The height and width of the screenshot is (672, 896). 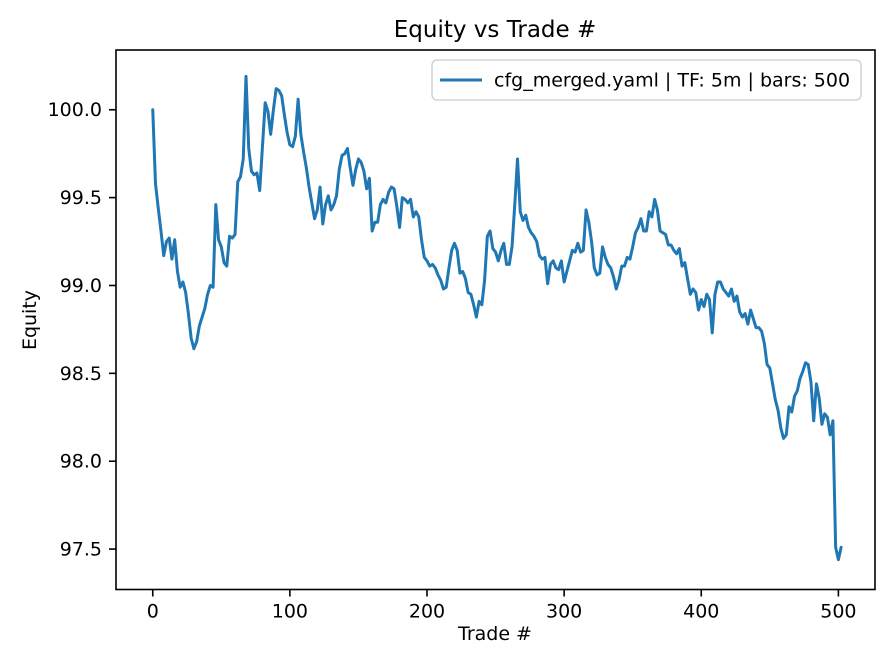 I want to click on chart-title: Equity vs Trade #, so click(x=495, y=30).